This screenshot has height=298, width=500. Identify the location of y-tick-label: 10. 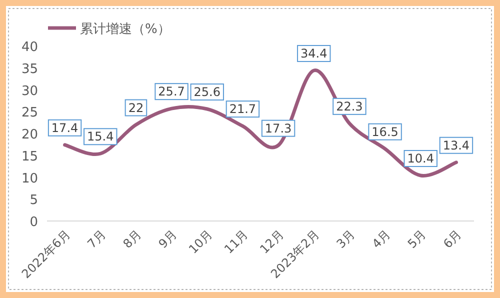
(29, 178).